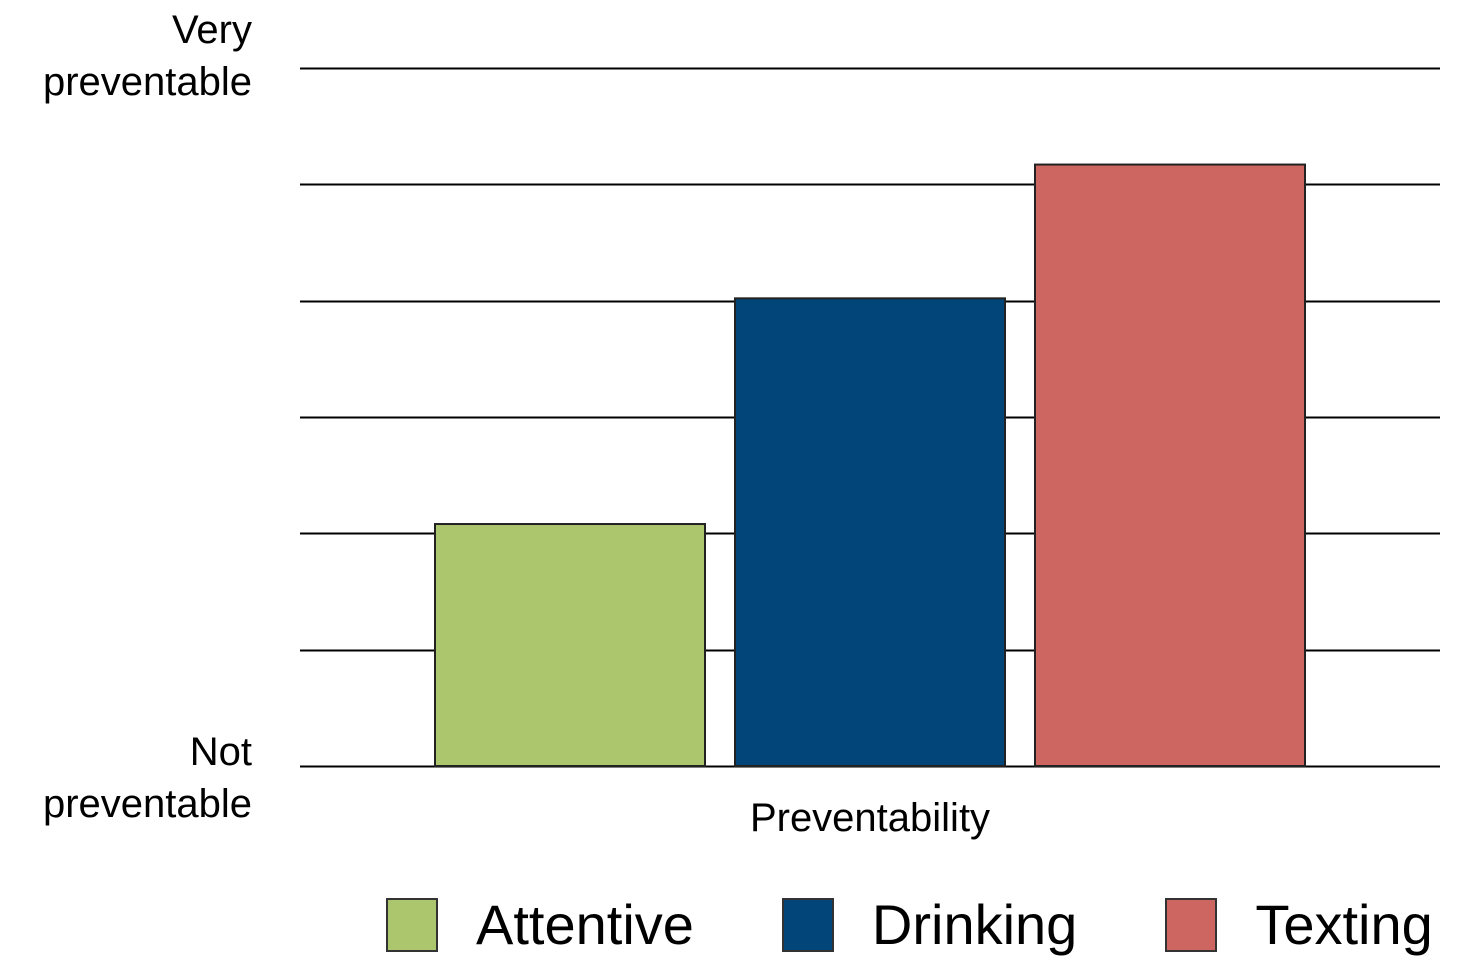  Describe the element at coordinates (570, 645) in the screenshot. I see `bar-attentive` at that location.